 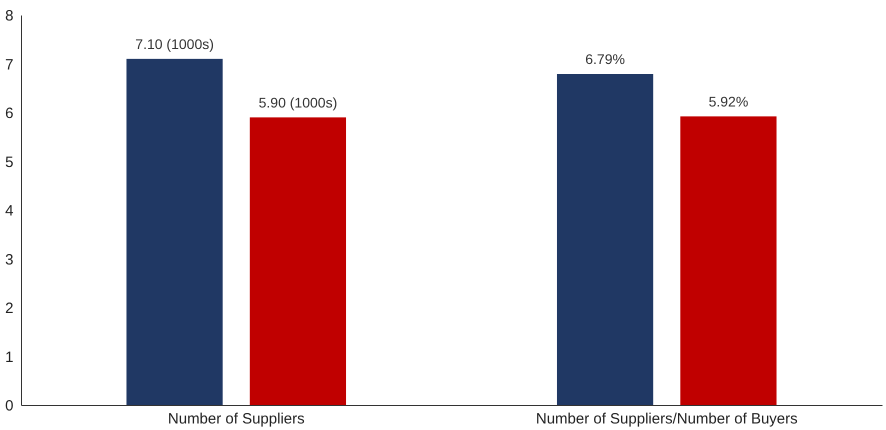 I want to click on data-label: 5.92%, so click(x=728, y=101).